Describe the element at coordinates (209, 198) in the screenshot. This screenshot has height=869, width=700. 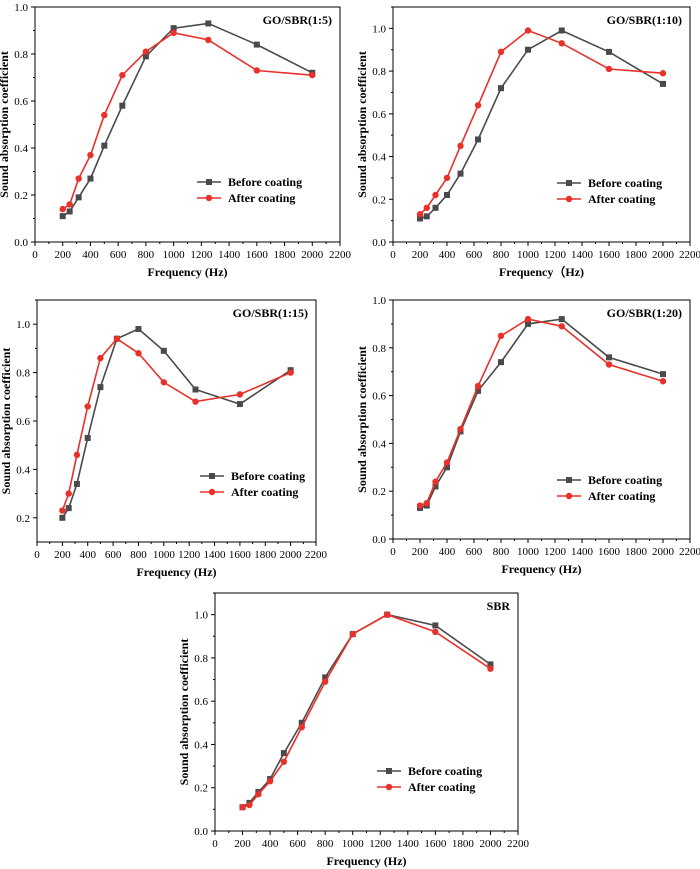
I see `legend-marker-circle` at that location.